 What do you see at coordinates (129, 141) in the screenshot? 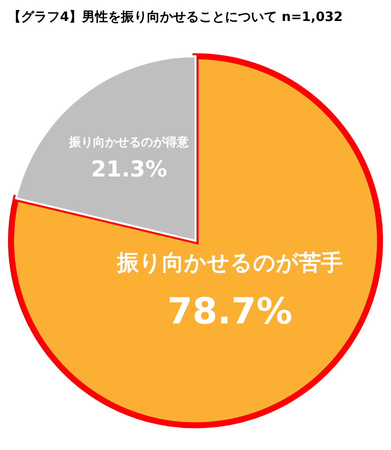
I see `slice-label: 振り向かせるのが得意` at bounding box center [129, 141].